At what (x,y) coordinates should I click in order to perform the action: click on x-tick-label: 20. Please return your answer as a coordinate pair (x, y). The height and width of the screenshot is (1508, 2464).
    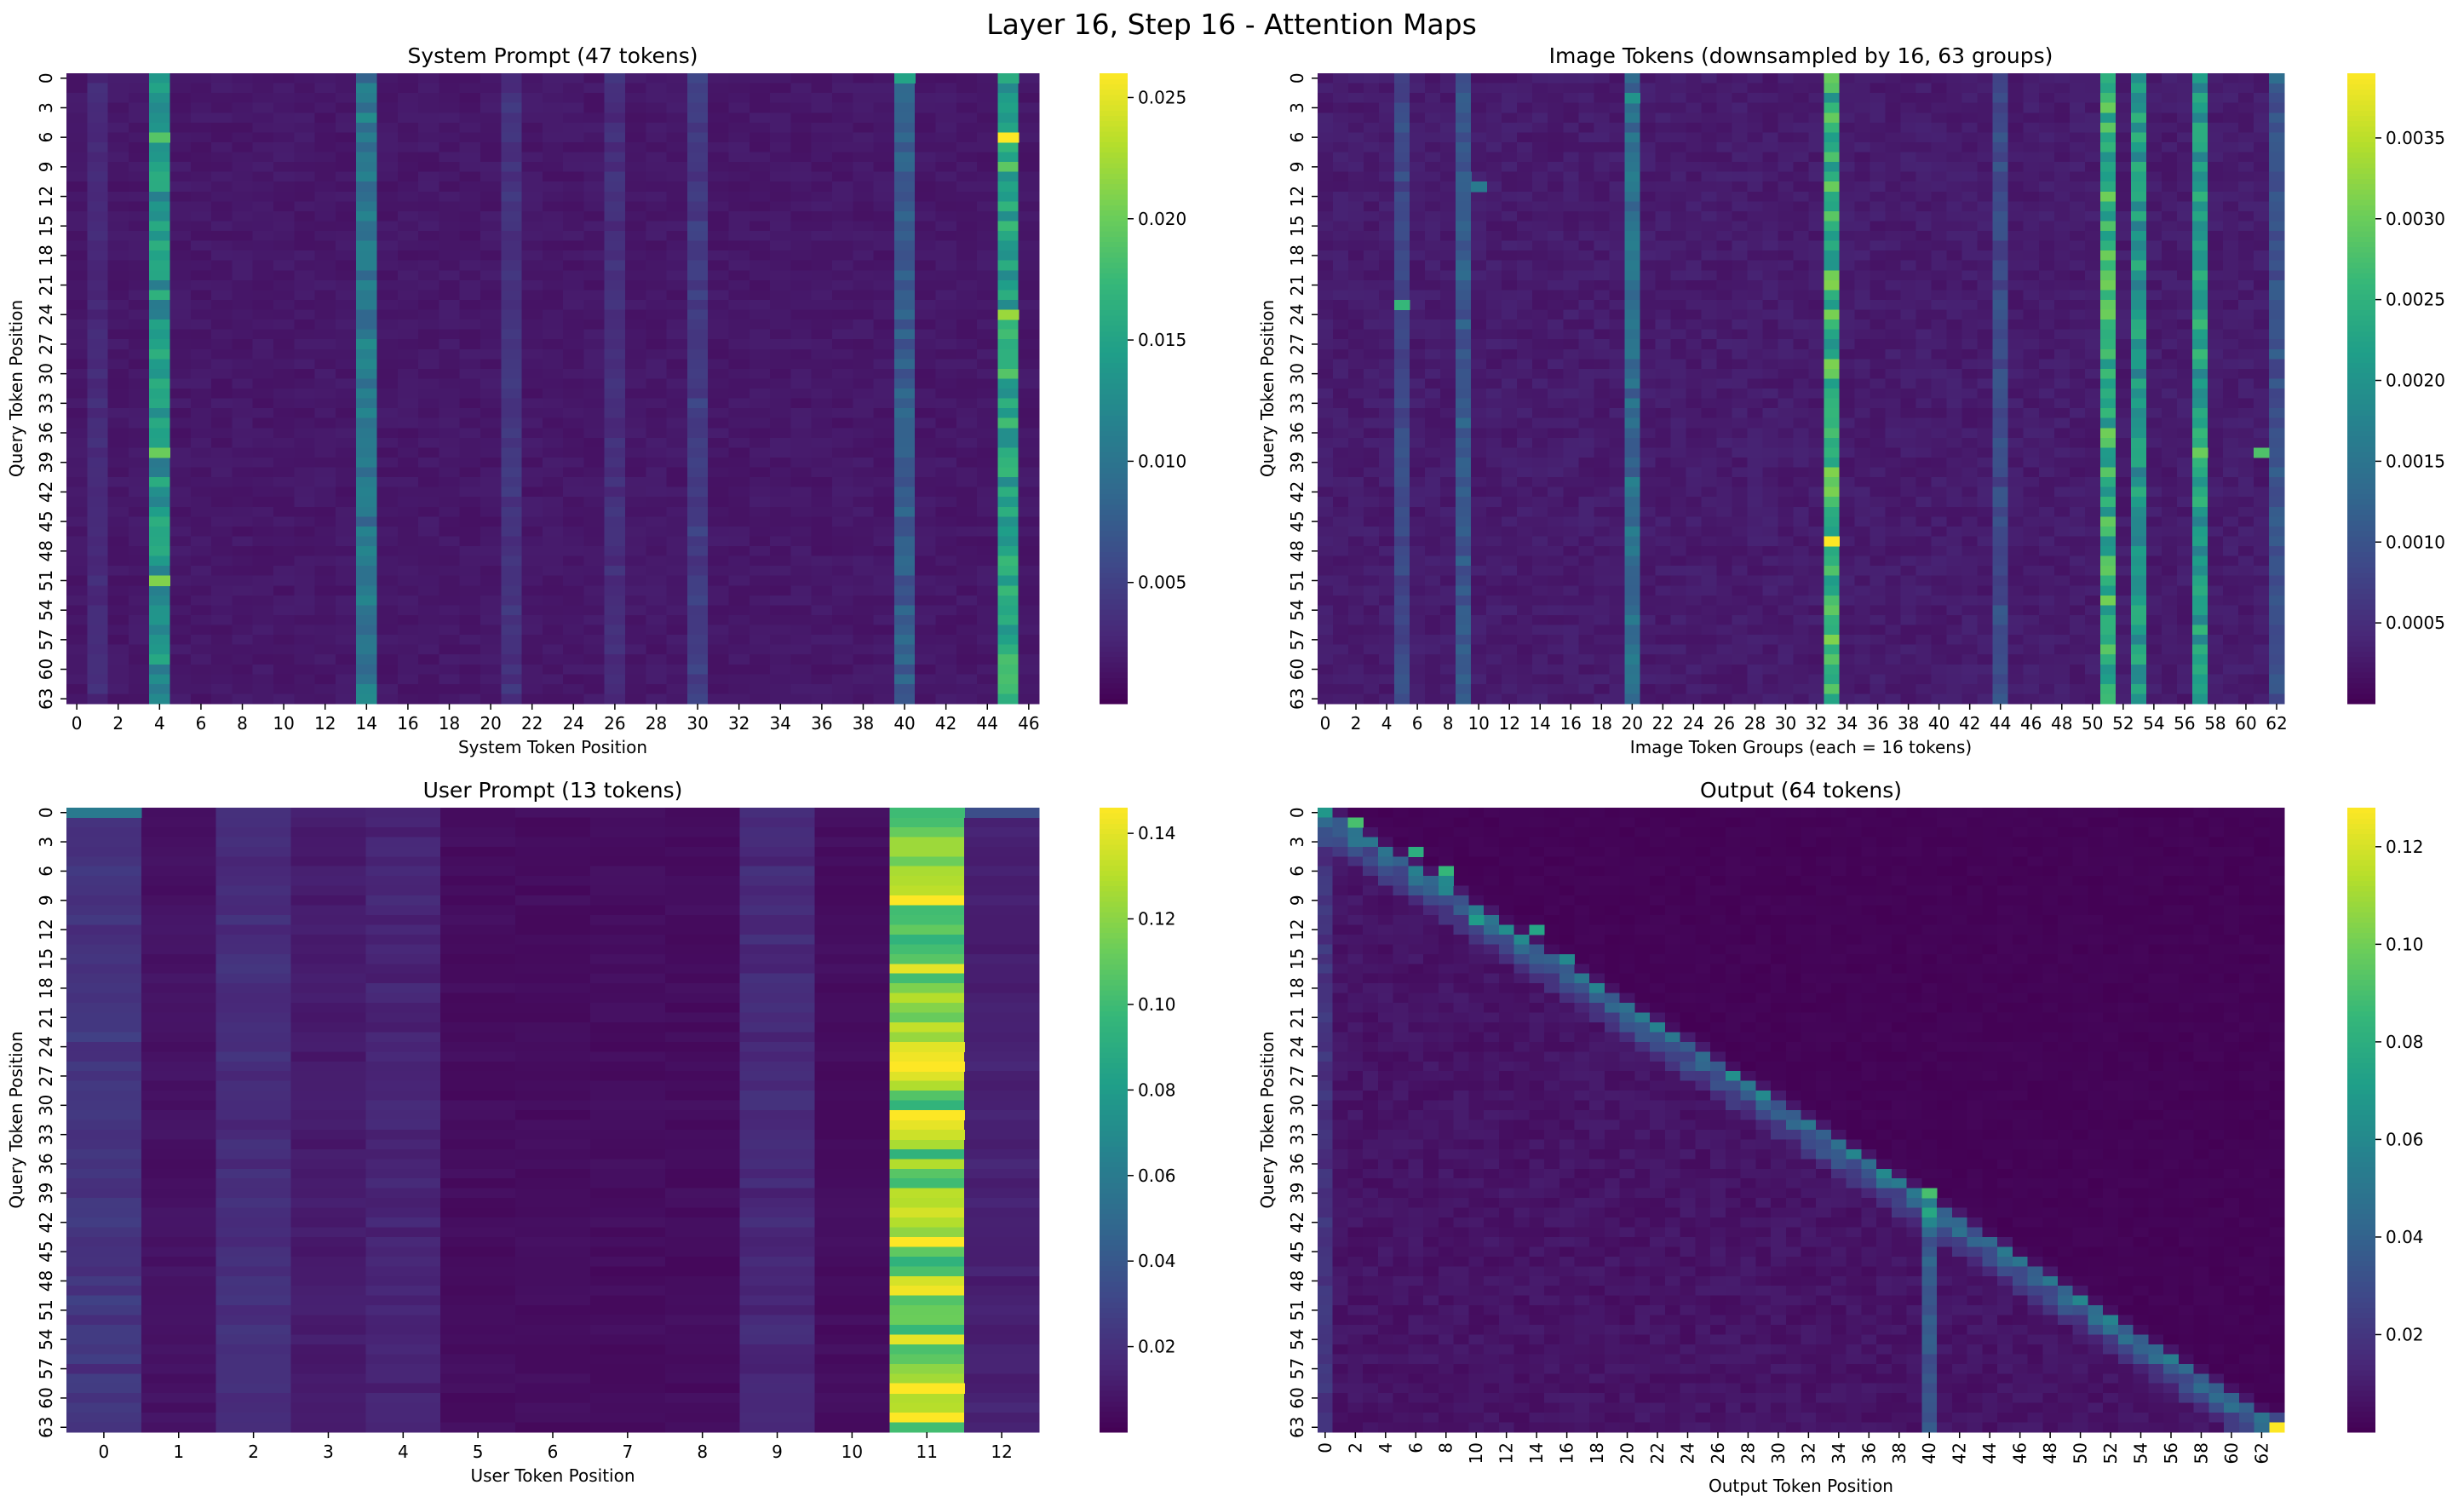
    Looking at the image, I should click on (490, 723).